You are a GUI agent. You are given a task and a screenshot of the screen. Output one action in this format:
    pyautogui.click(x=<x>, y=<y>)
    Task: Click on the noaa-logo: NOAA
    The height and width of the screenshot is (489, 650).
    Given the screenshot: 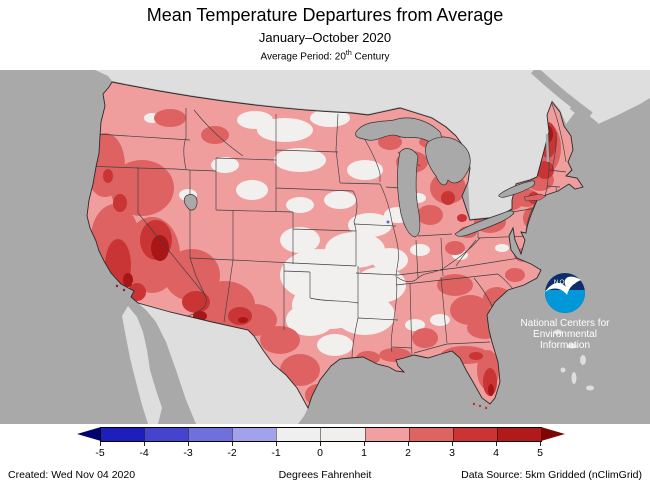 What is the action you would take?
    pyautogui.click(x=565, y=293)
    